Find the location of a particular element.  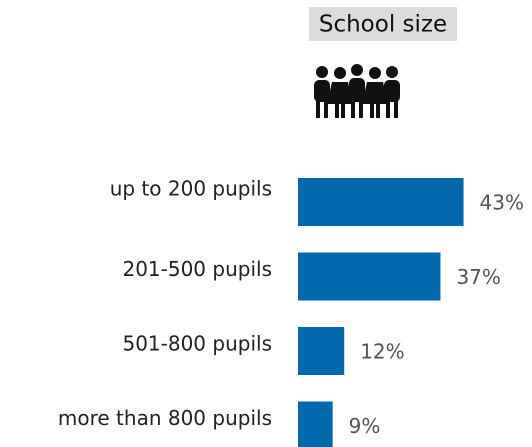

value-label: 43% is located at coordinates (502, 203).